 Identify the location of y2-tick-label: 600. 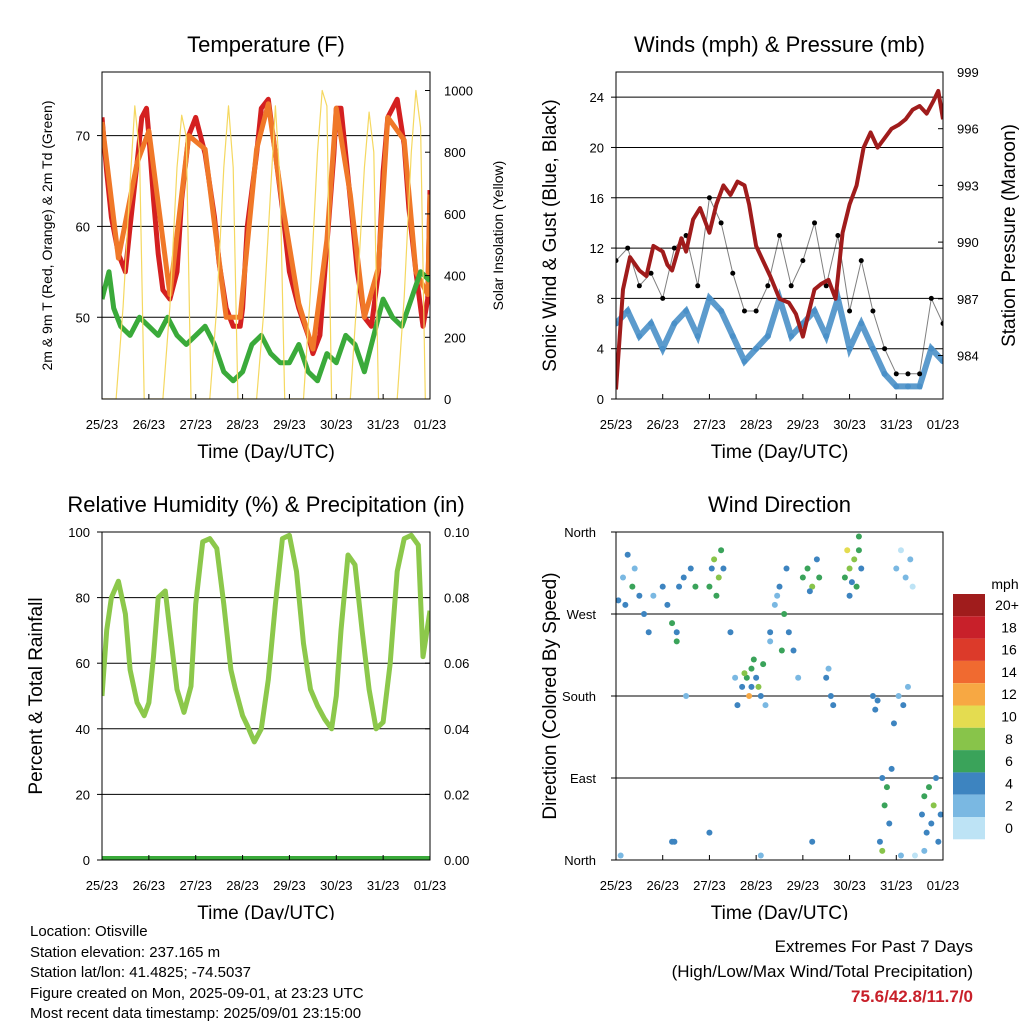
(455, 214).